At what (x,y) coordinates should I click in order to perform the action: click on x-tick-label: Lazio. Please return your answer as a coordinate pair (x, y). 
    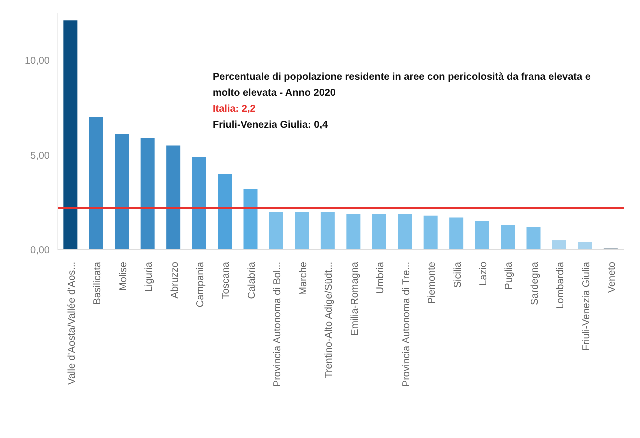
    Looking at the image, I should click on (484, 274).